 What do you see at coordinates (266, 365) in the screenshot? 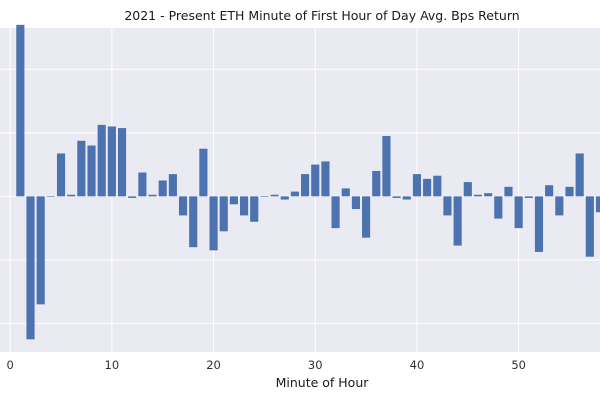
I see `x-tick-labels: 0 10 20 30 40 50` at bounding box center [266, 365].